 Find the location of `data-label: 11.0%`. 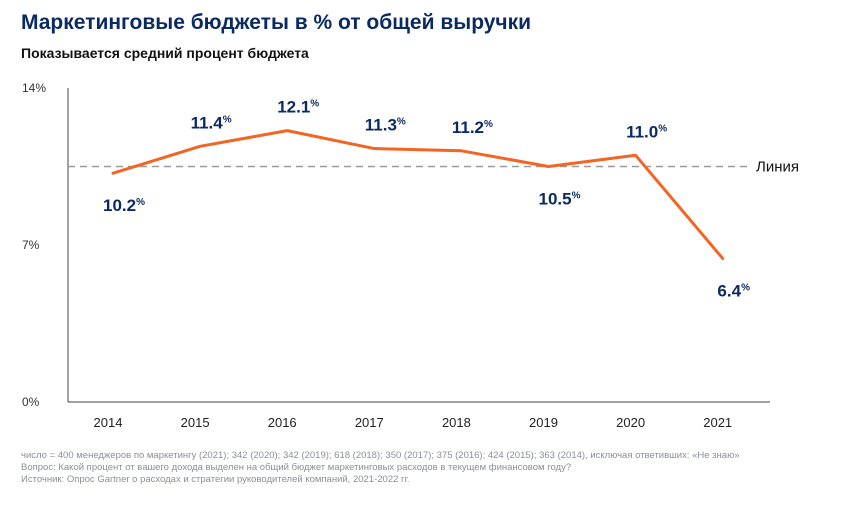

data-label: 11.0% is located at coordinates (646, 131).